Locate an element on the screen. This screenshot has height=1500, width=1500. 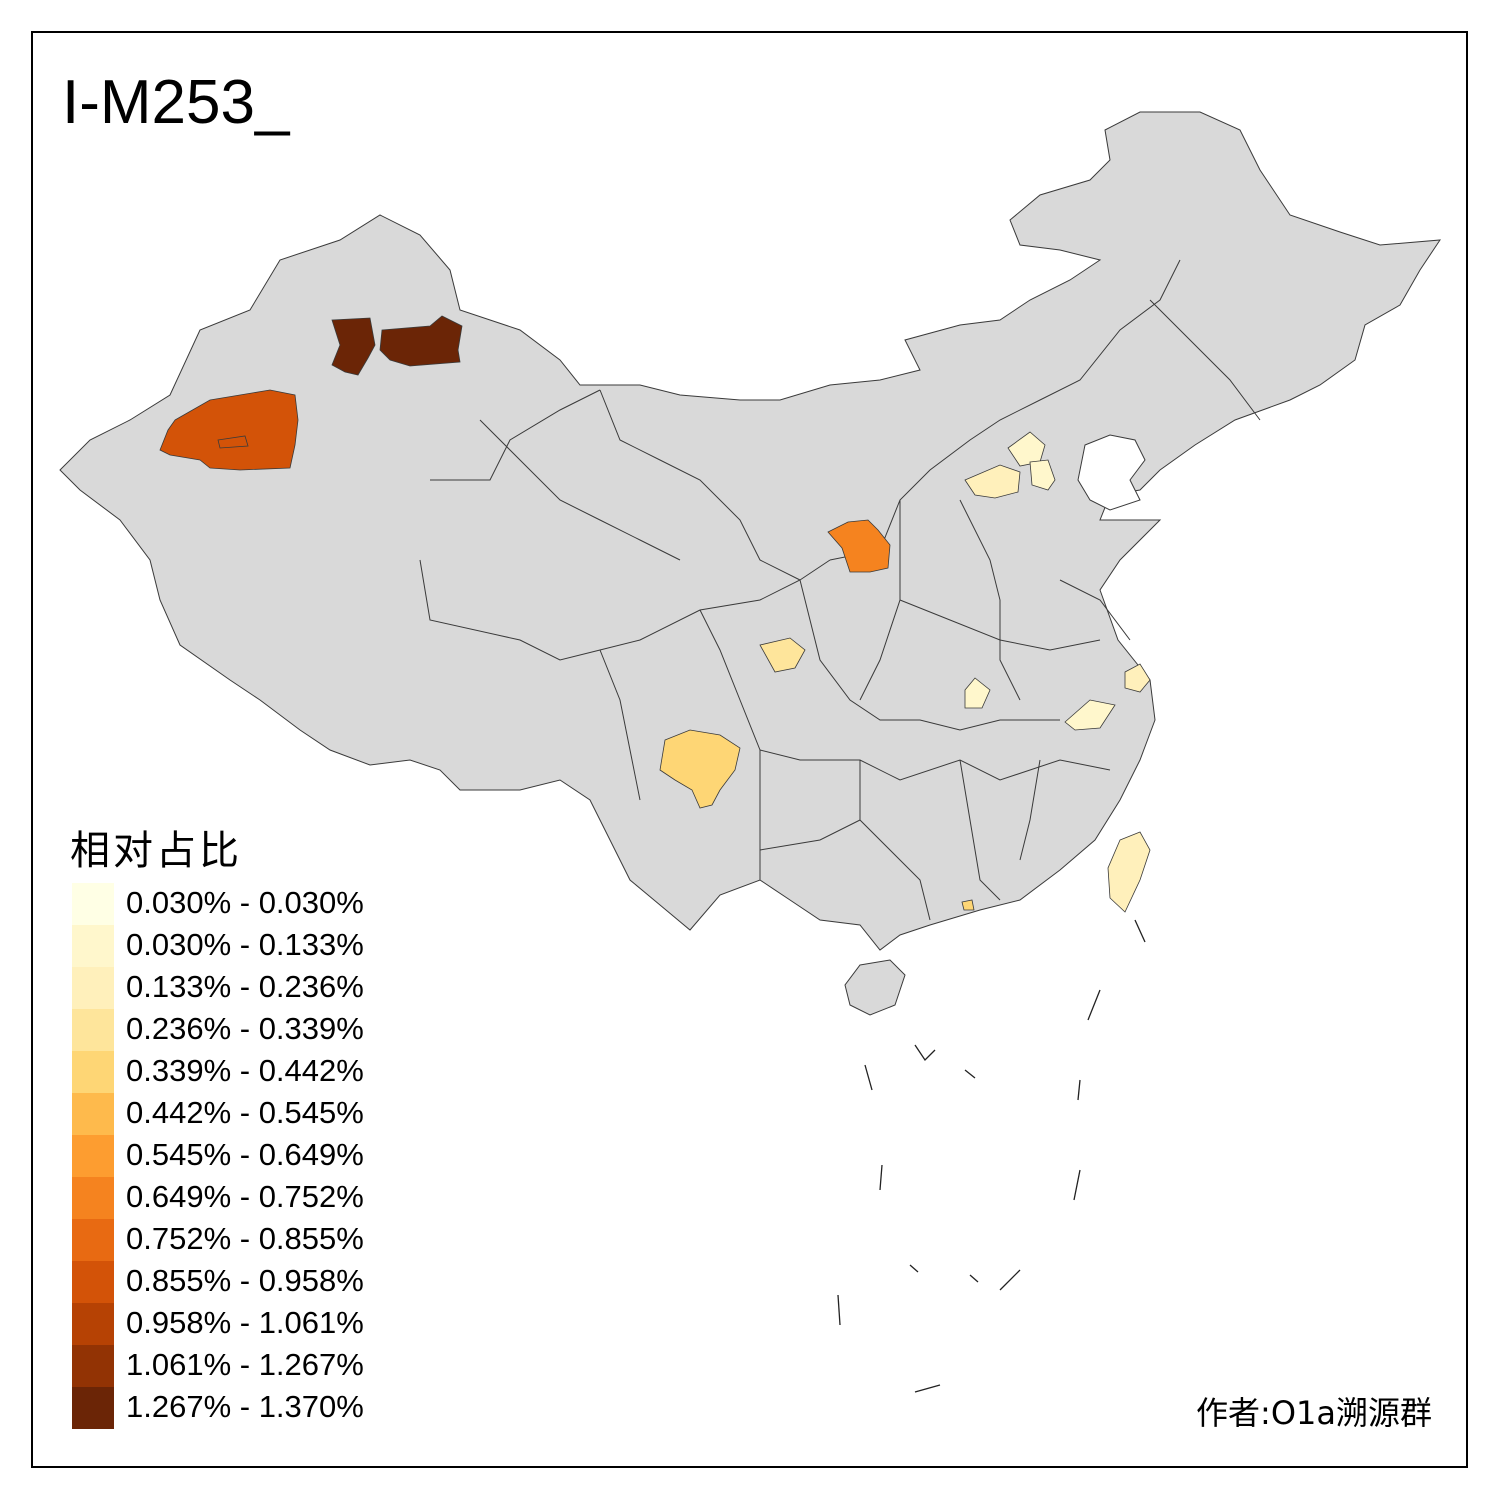
legend-item: 0.236% - 0.339% is located at coordinates (242, 1030).